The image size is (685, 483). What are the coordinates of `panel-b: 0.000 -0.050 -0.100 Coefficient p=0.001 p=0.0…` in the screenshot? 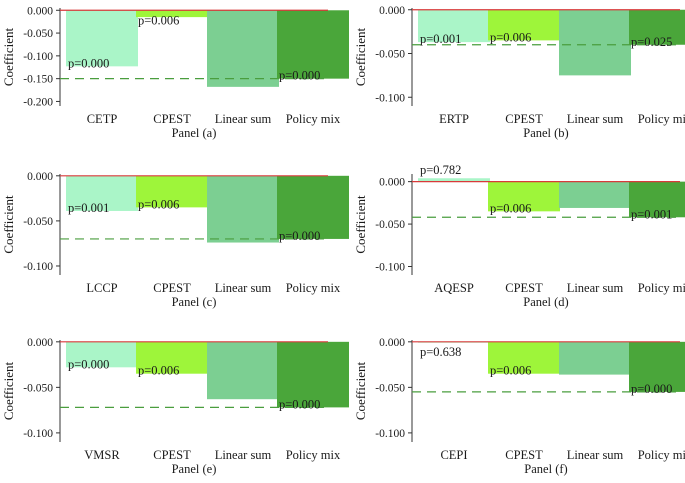 It's located at (519, 72).